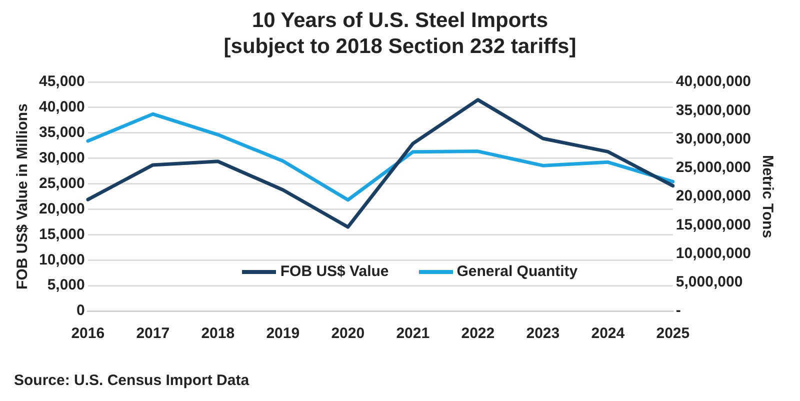 This screenshot has height=401, width=800. I want to click on y-tick-label: 40,000, so click(61, 107).